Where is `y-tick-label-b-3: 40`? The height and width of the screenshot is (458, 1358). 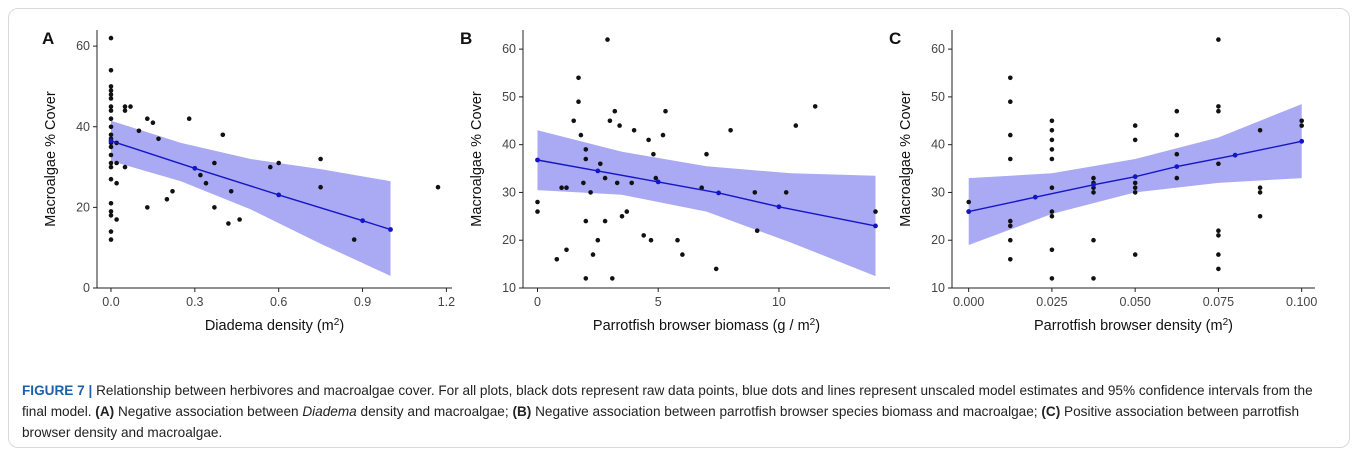
y-tick-label-b-3: 40 is located at coordinates (509, 145).